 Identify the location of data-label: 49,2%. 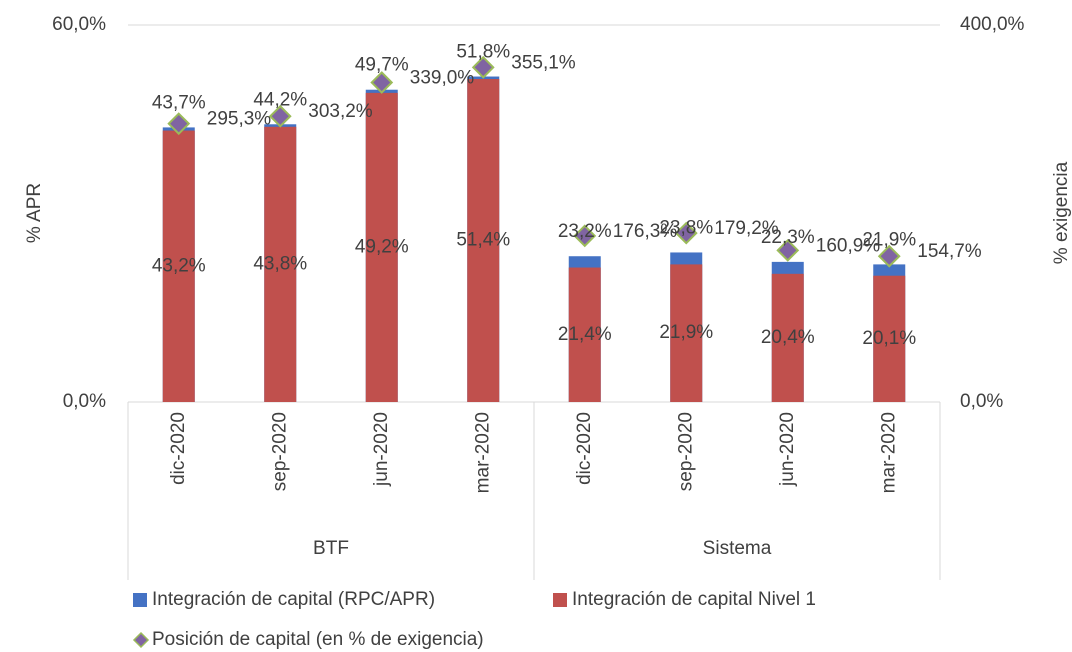
(382, 246).